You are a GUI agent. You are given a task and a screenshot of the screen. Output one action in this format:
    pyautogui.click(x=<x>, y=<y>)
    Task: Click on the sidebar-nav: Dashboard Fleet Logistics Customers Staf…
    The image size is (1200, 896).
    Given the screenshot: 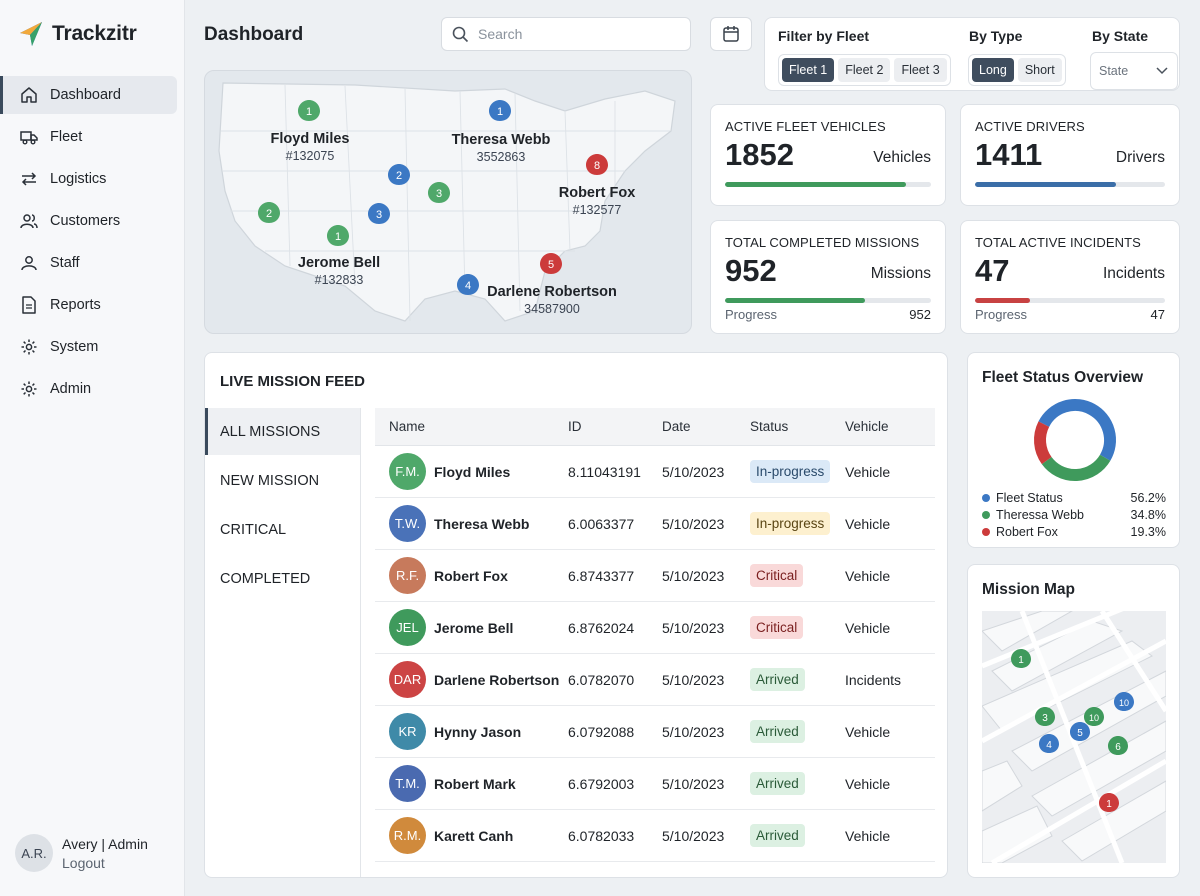 What is the action you would take?
    pyautogui.click(x=92, y=244)
    